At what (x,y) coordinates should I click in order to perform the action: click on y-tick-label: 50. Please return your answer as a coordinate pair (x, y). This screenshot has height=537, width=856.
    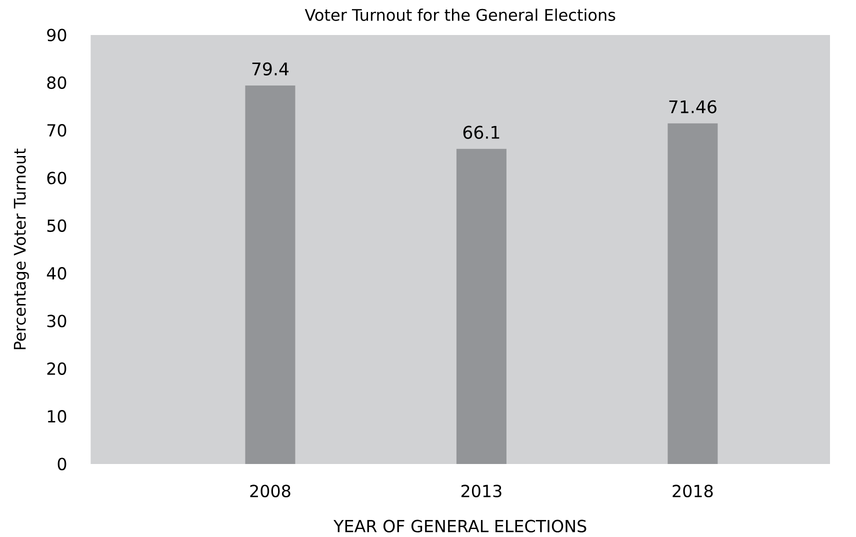
    Looking at the image, I should click on (56, 225).